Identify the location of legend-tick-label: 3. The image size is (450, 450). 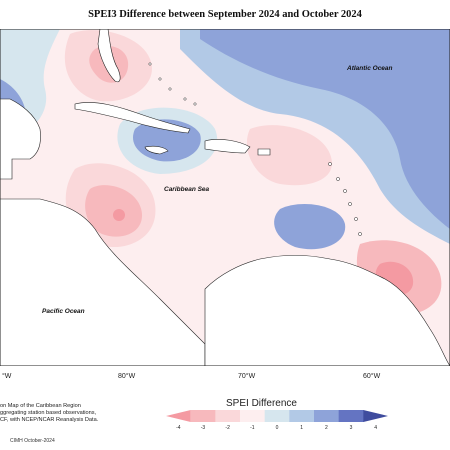
(351, 428).